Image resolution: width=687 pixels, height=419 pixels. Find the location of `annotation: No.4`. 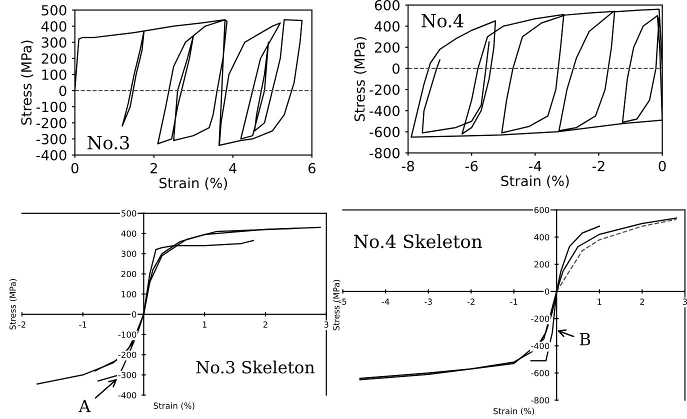

annotation: No.4 is located at coordinates (443, 21).